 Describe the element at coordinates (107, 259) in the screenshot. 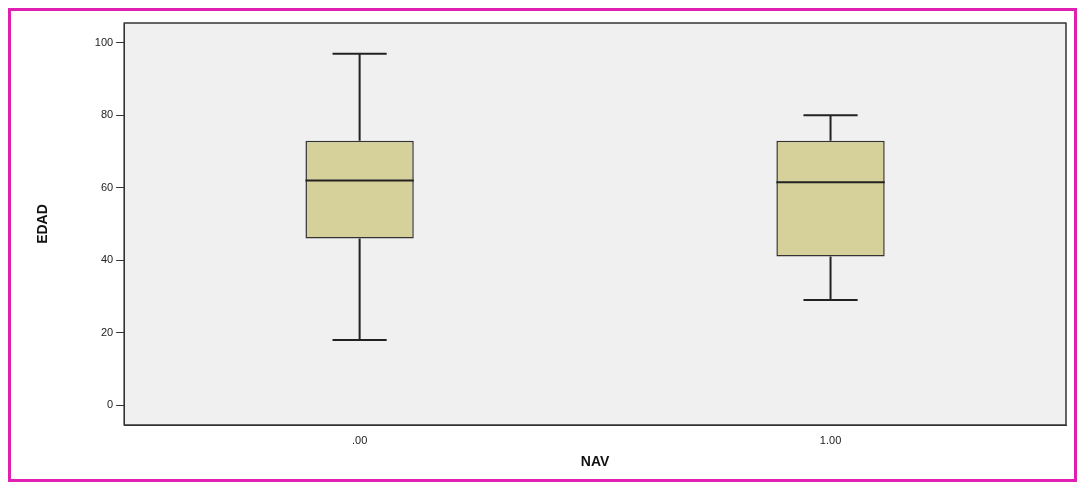

I see `y-tick-label: 40` at that location.